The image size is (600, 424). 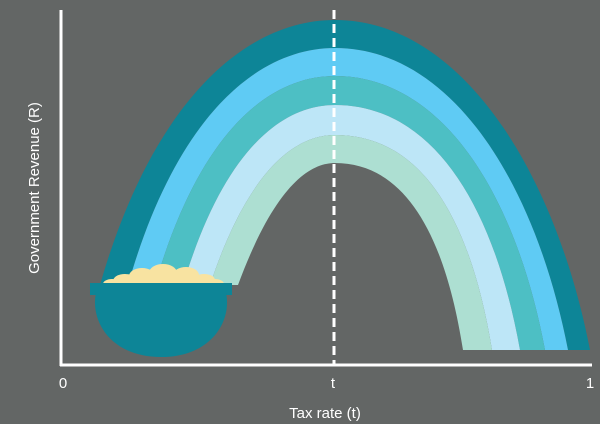 I want to click on pot-rim, so click(x=161, y=289).